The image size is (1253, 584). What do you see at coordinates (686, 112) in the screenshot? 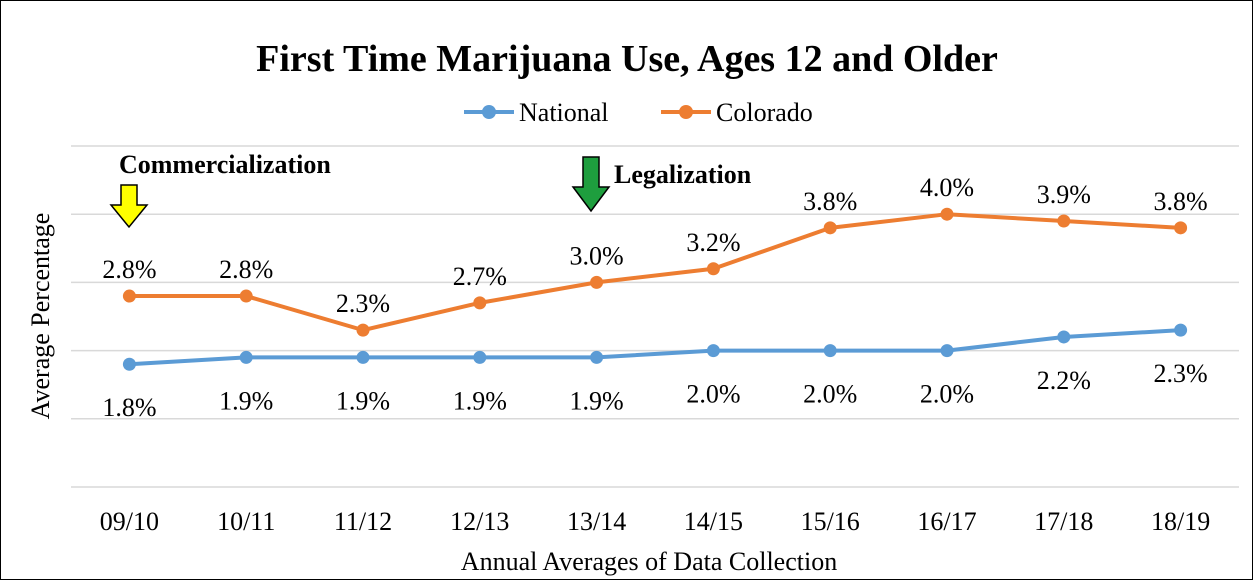
I see `legend-colorado-marker` at bounding box center [686, 112].